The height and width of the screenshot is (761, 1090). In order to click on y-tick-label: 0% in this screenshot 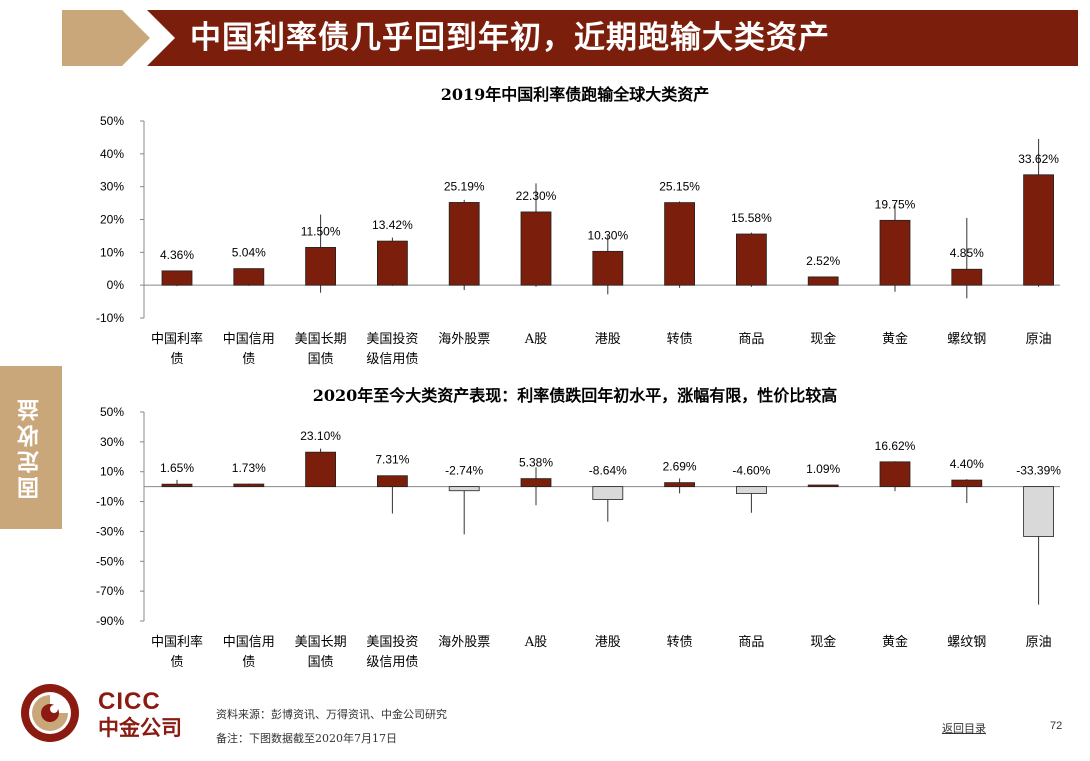, I will do `click(116, 285)`.